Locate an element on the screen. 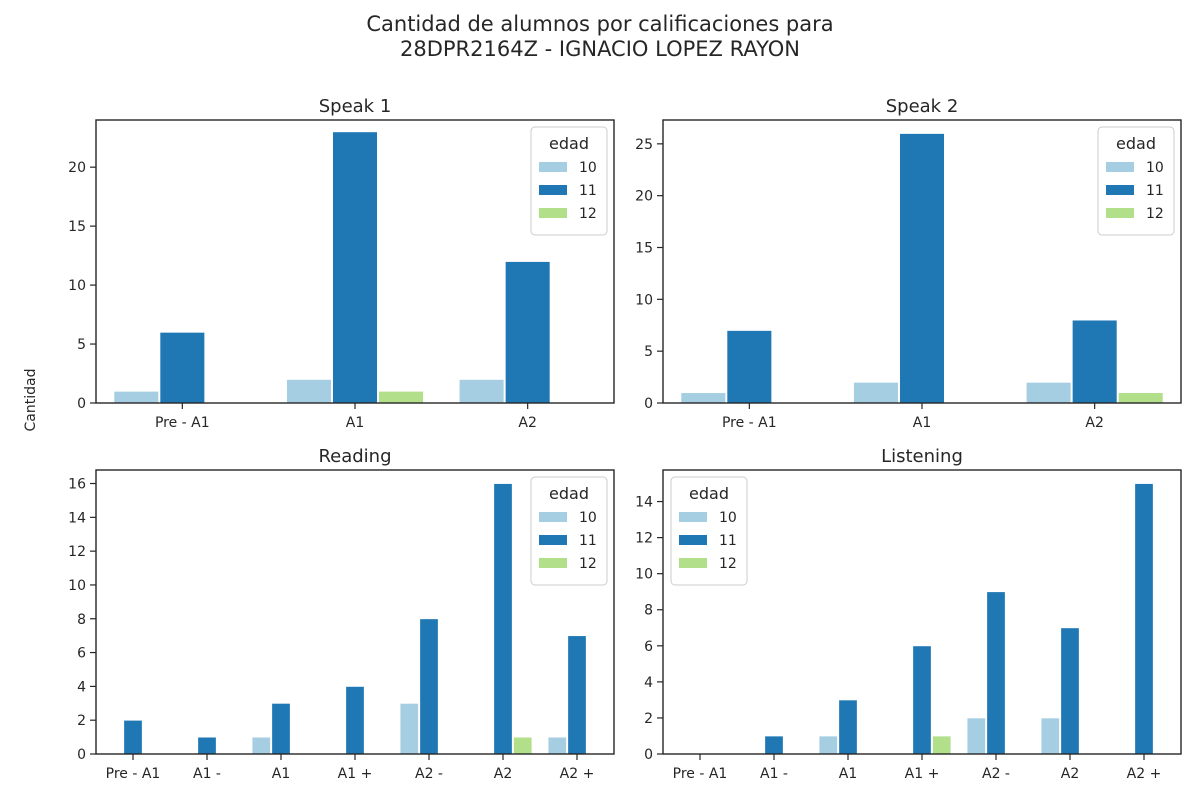 This screenshot has width=1200, height=804. plot-speak-2-ytick-label: 20 is located at coordinates (644, 197).